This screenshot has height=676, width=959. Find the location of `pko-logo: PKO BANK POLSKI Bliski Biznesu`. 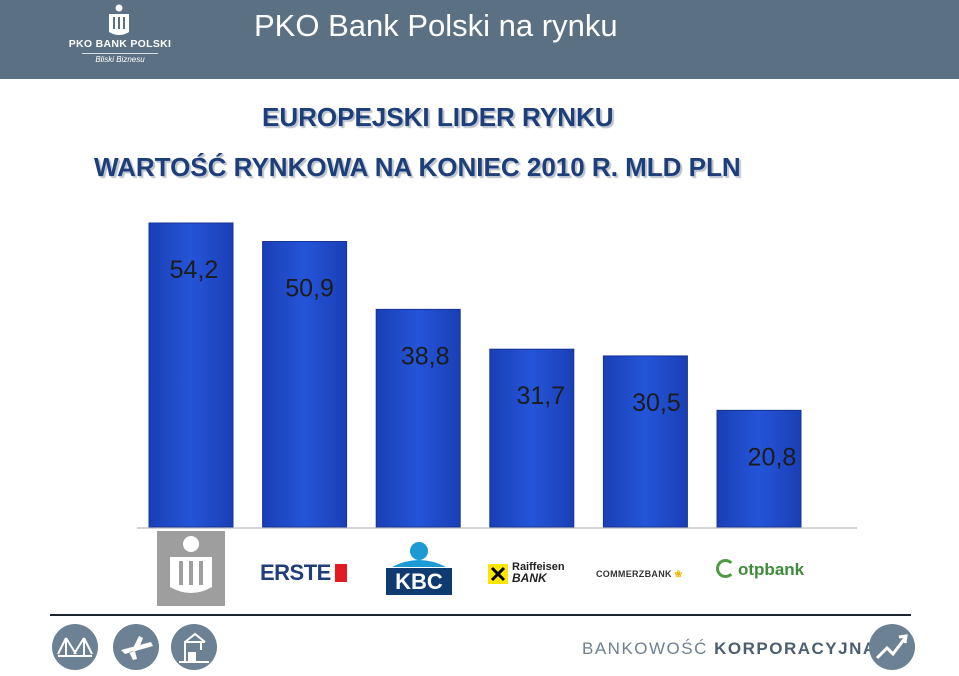

pko-logo: PKO BANK POLSKI Bliski Biznesu is located at coordinates (120, 38).